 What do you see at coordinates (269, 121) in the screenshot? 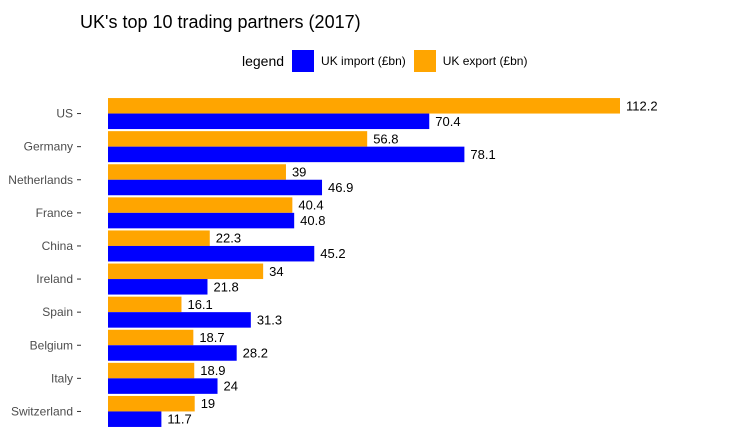
I see `bar-import-us` at bounding box center [269, 121].